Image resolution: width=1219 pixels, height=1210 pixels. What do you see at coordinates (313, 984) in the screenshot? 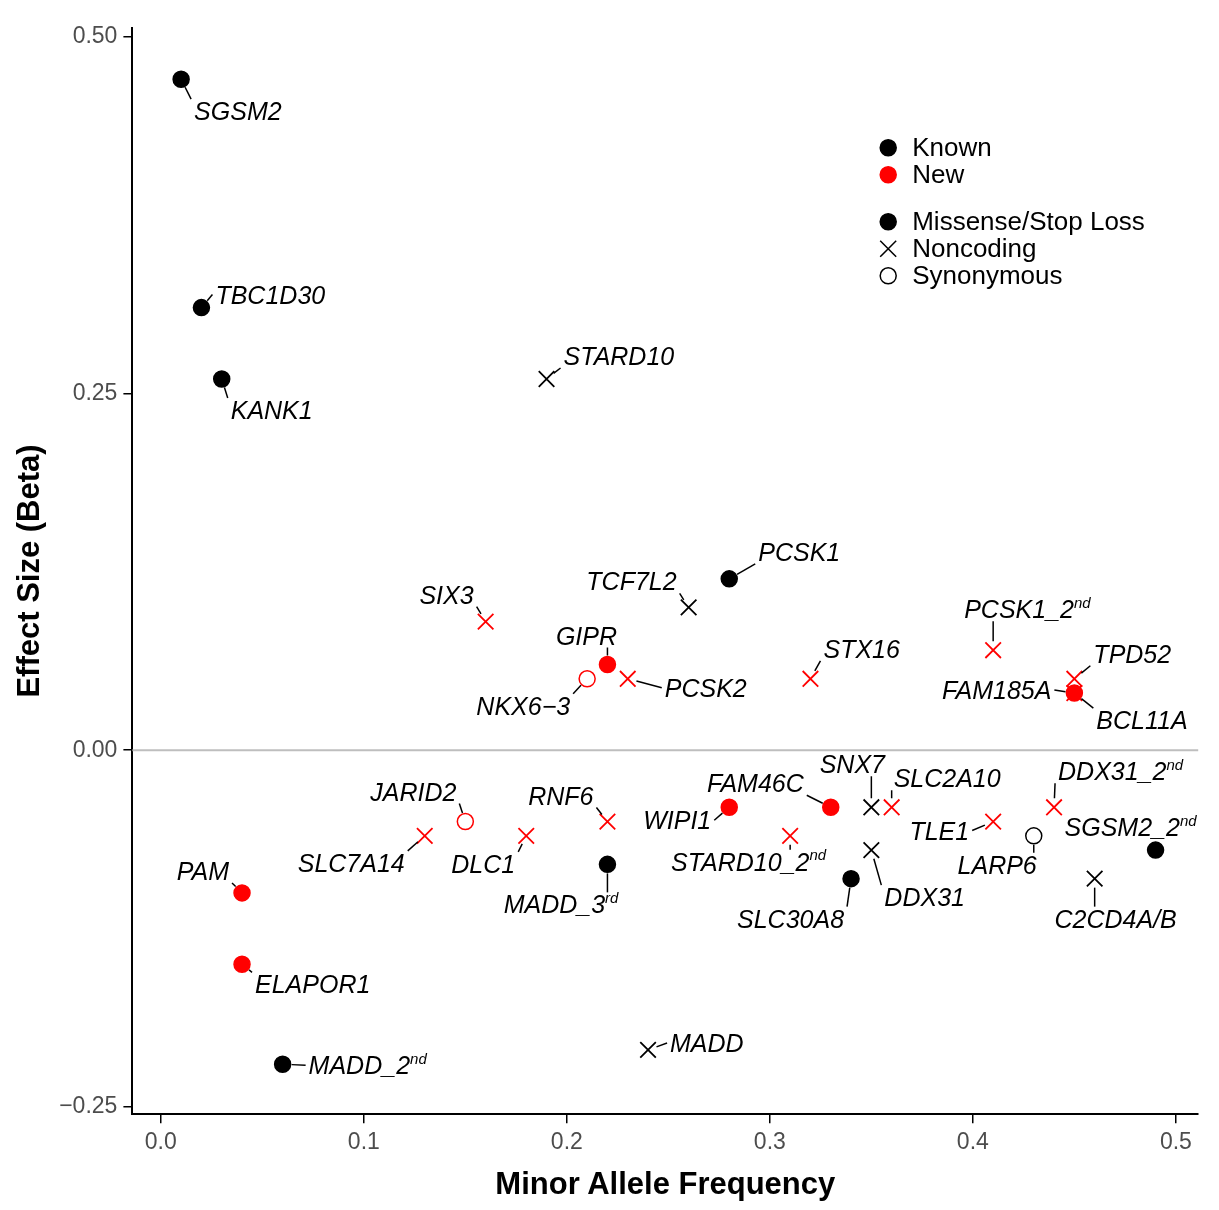
I see `annotation: ELAPOR1` at bounding box center [313, 984].